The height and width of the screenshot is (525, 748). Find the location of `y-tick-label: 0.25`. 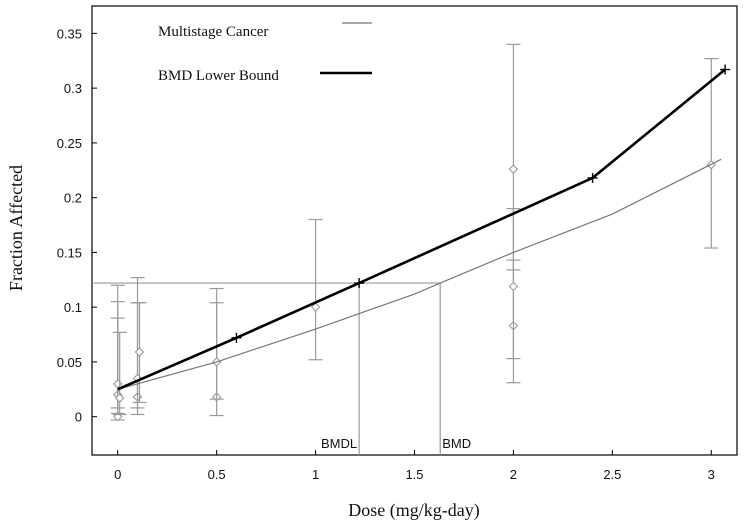

y-tick-label: 0.25 is located at coordinates (69, 143).